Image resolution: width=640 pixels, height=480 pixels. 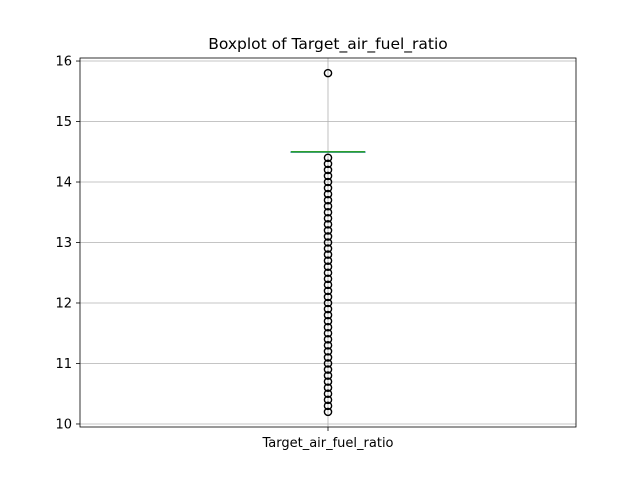 What do you see at coordinates (63, 183) in the screenshot?
I see `y-tick-label: 14` at bounding box center [63, 183].